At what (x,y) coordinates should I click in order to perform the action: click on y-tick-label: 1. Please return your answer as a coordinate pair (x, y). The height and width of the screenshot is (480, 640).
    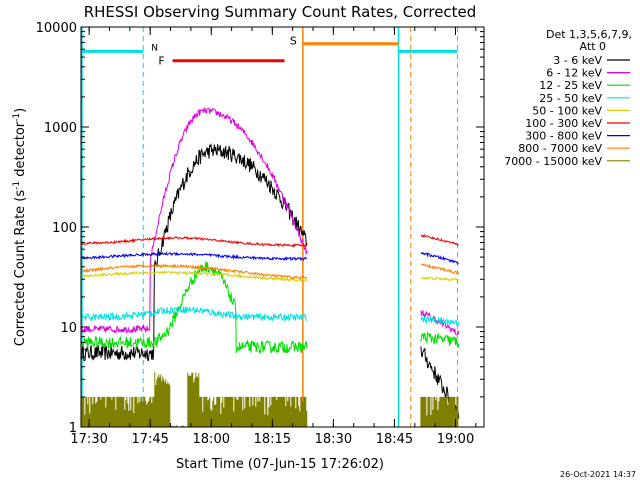
    Looking at the image, I should click on (73, 428).